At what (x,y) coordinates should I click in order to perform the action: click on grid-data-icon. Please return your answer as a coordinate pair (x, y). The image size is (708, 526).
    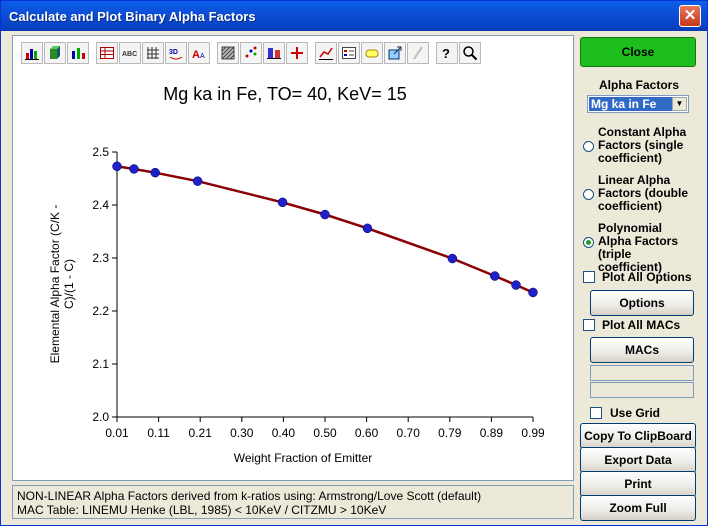
    Looking at the image, I should click on (153, 53).